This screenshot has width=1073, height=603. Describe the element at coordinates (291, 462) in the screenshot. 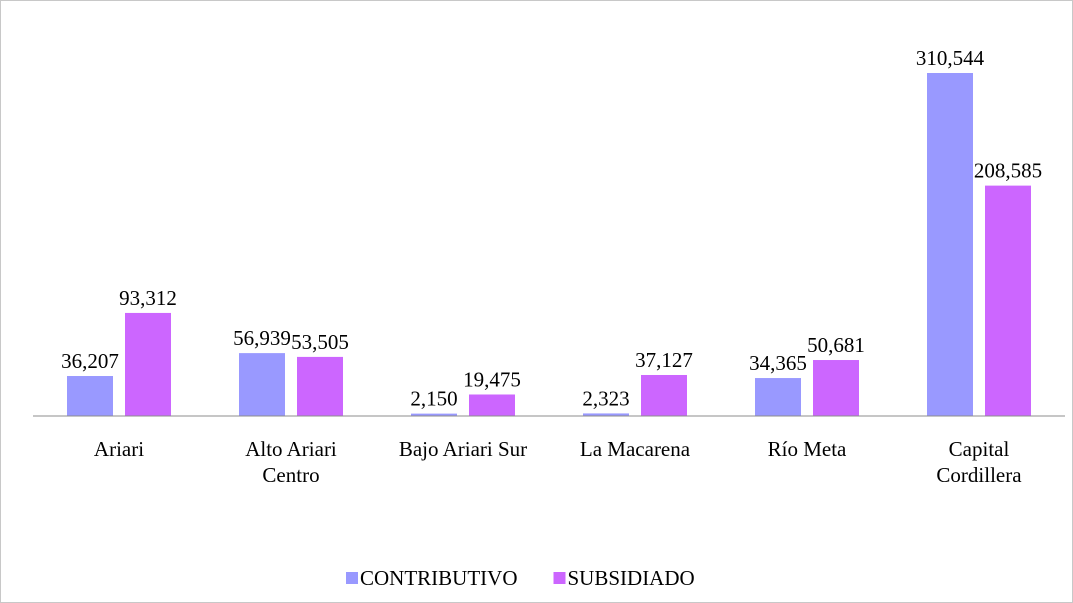

I see `x-tick-label: Alto Ariari Centro` at that location.